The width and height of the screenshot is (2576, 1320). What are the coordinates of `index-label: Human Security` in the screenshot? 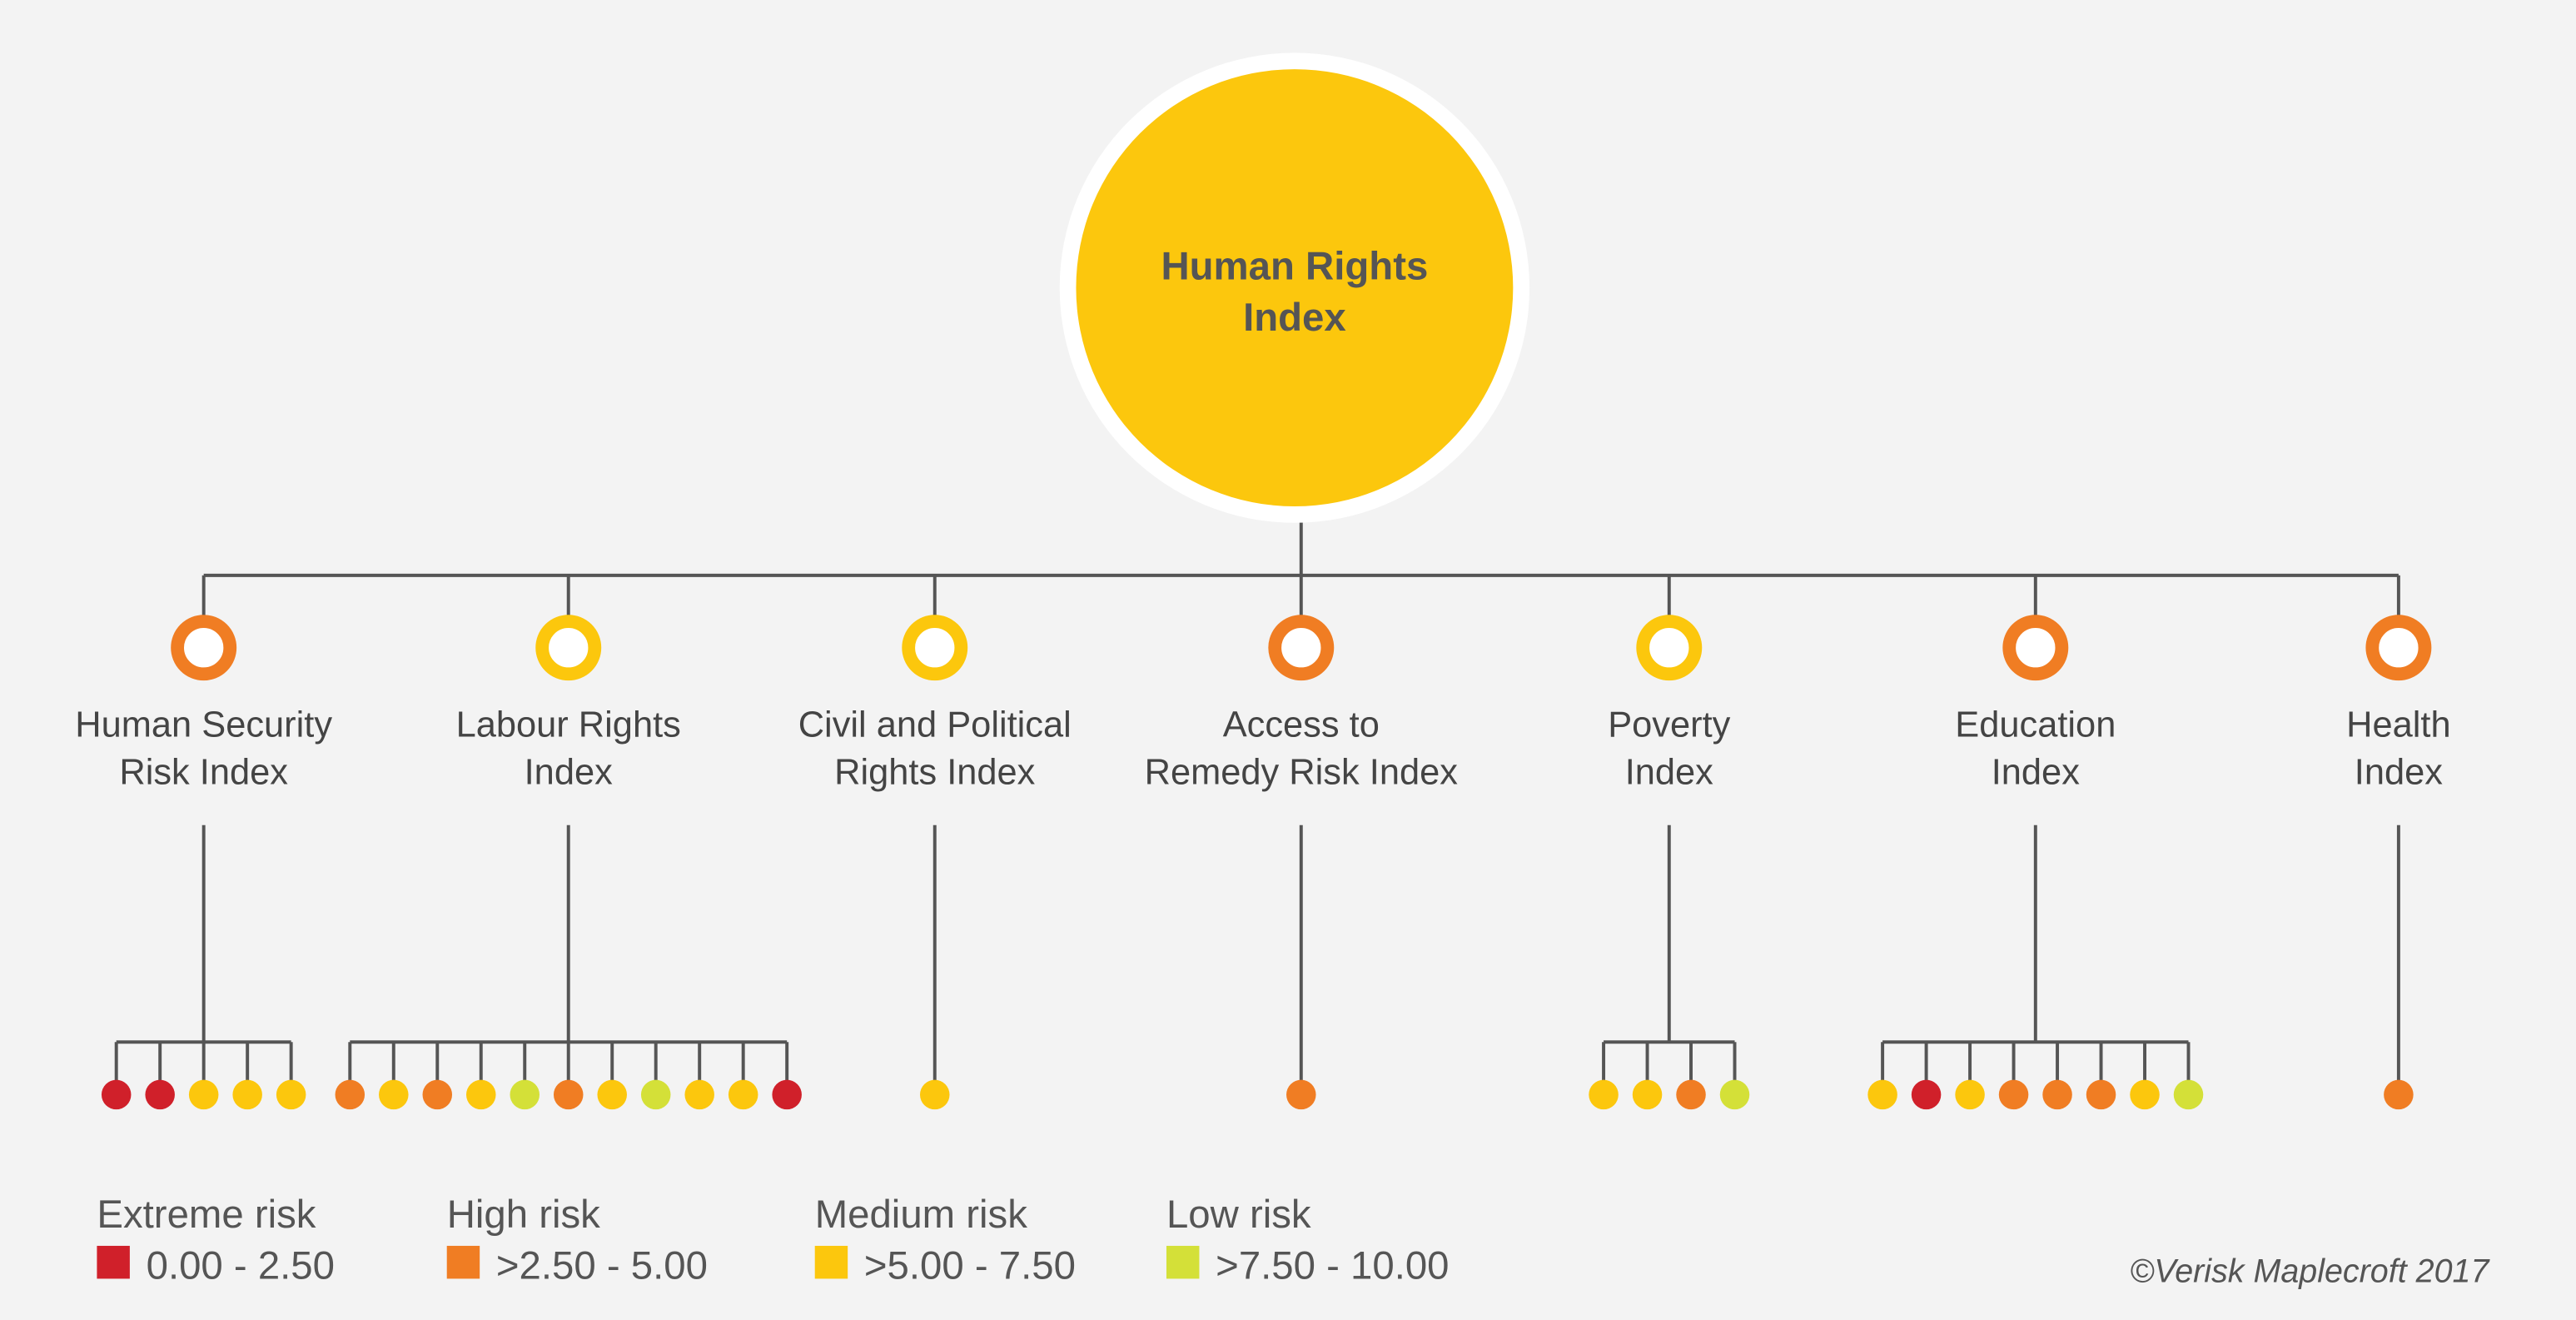 It's located at (203, 725).